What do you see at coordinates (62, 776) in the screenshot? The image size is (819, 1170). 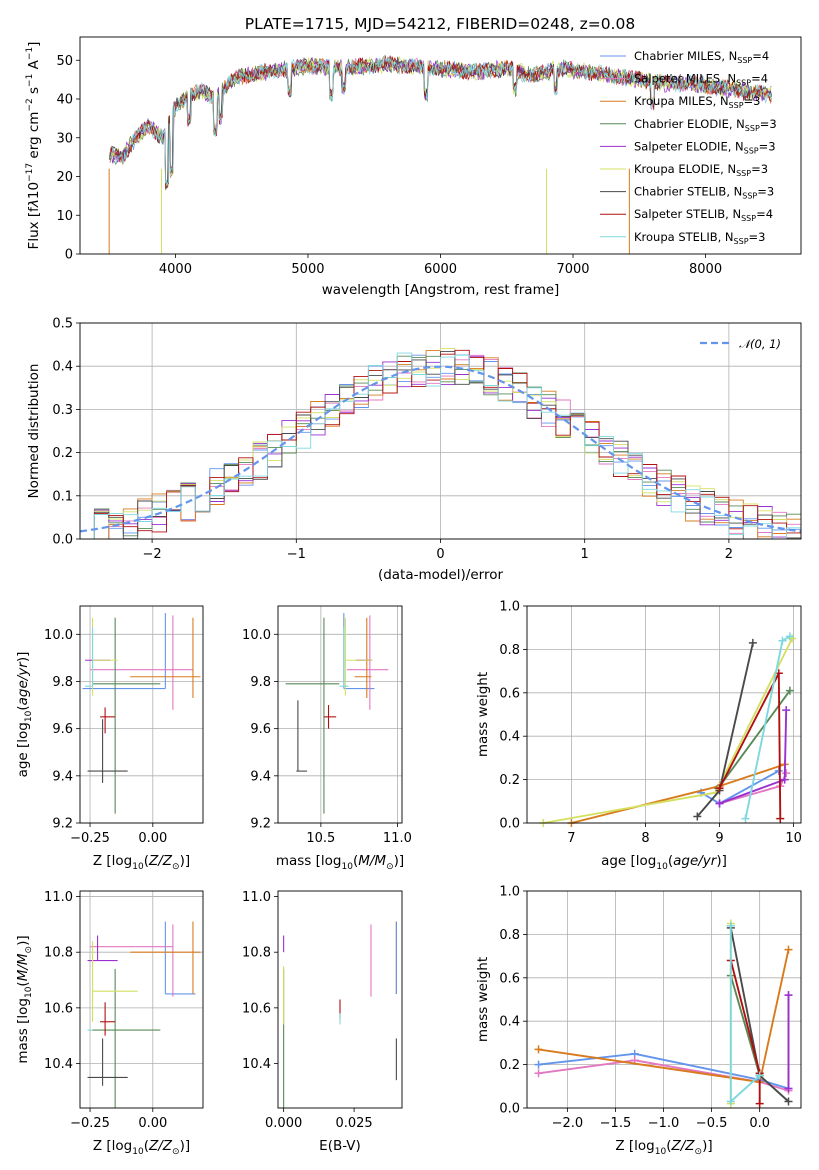 I see `y-tick-label: 9.4` at bounding box center [62, 776].